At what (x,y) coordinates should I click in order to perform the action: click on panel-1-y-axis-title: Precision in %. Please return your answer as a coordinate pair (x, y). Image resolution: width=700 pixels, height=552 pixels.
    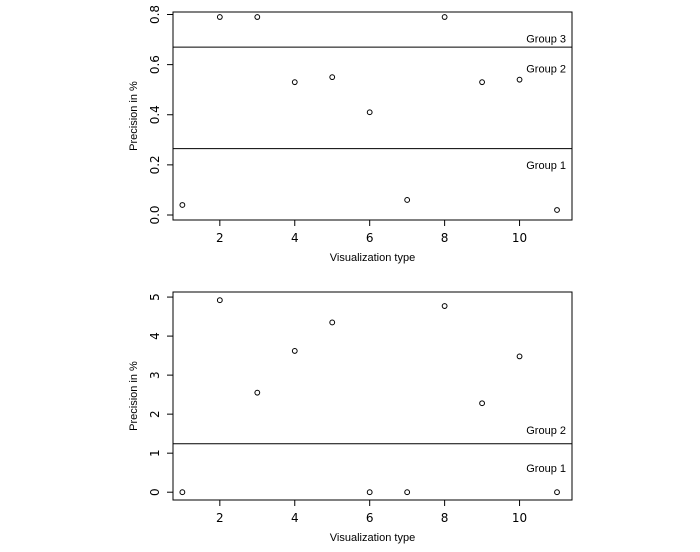
    Looking at the image, I should click on (134, 116).